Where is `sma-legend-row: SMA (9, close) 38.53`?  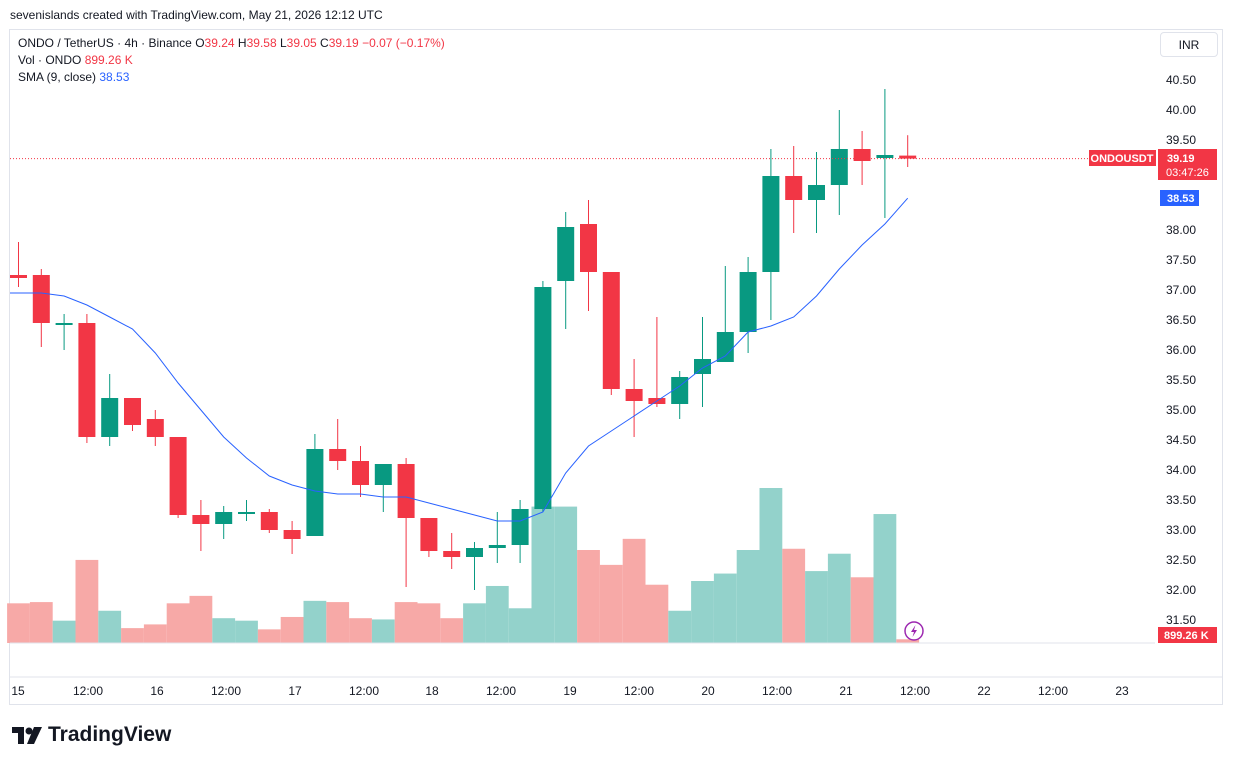
sma-legend-row: SMA (9, close) 38.53 is located at coordinates (231, 77).